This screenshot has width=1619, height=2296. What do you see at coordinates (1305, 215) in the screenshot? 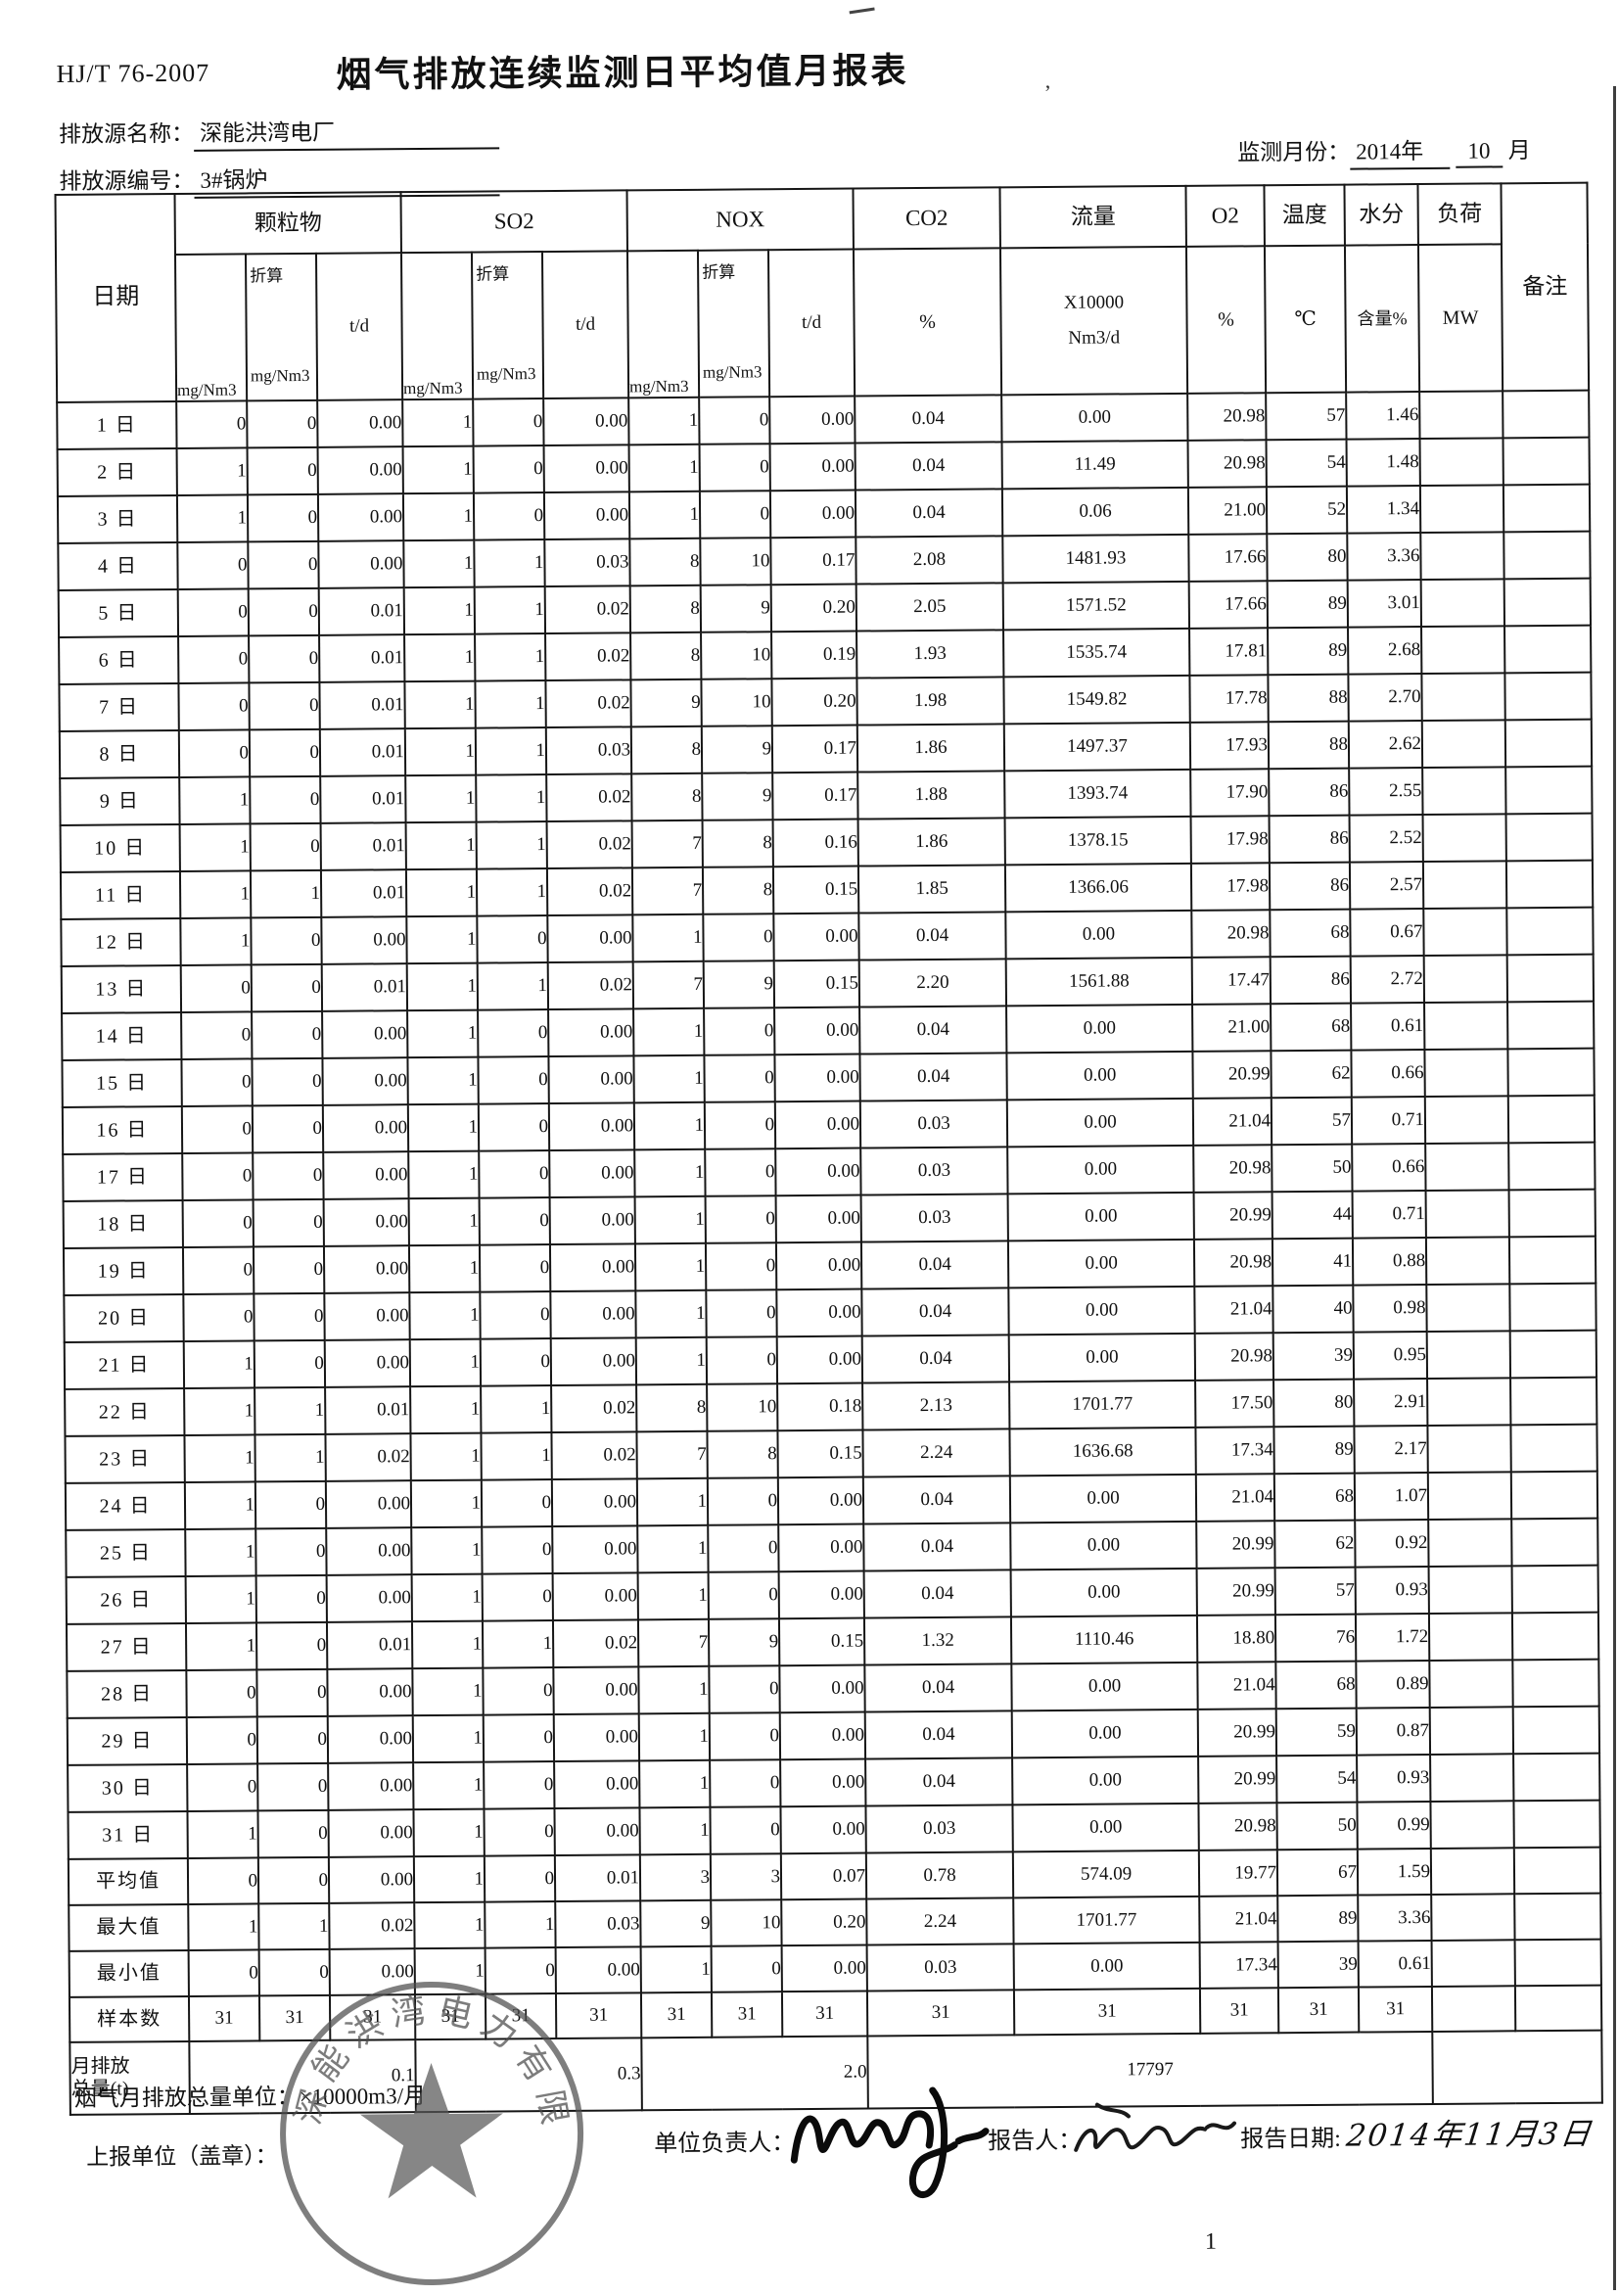
I see `col-header-temp: 温度` at bounding box center [1305, 215].